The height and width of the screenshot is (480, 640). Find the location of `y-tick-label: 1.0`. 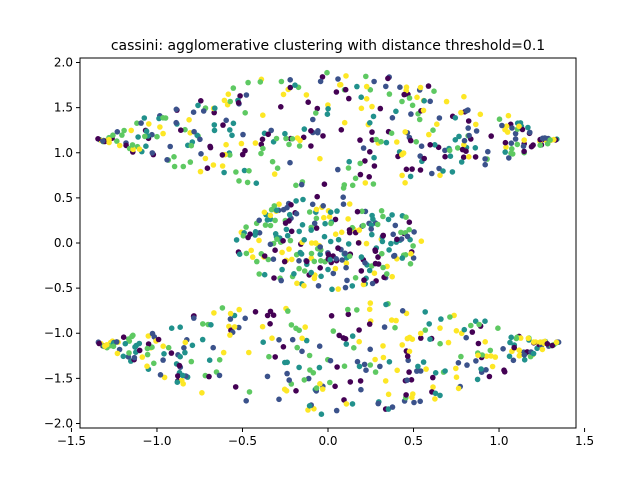

y-tick-label: 1.0 is located at coordinates (63, 153).